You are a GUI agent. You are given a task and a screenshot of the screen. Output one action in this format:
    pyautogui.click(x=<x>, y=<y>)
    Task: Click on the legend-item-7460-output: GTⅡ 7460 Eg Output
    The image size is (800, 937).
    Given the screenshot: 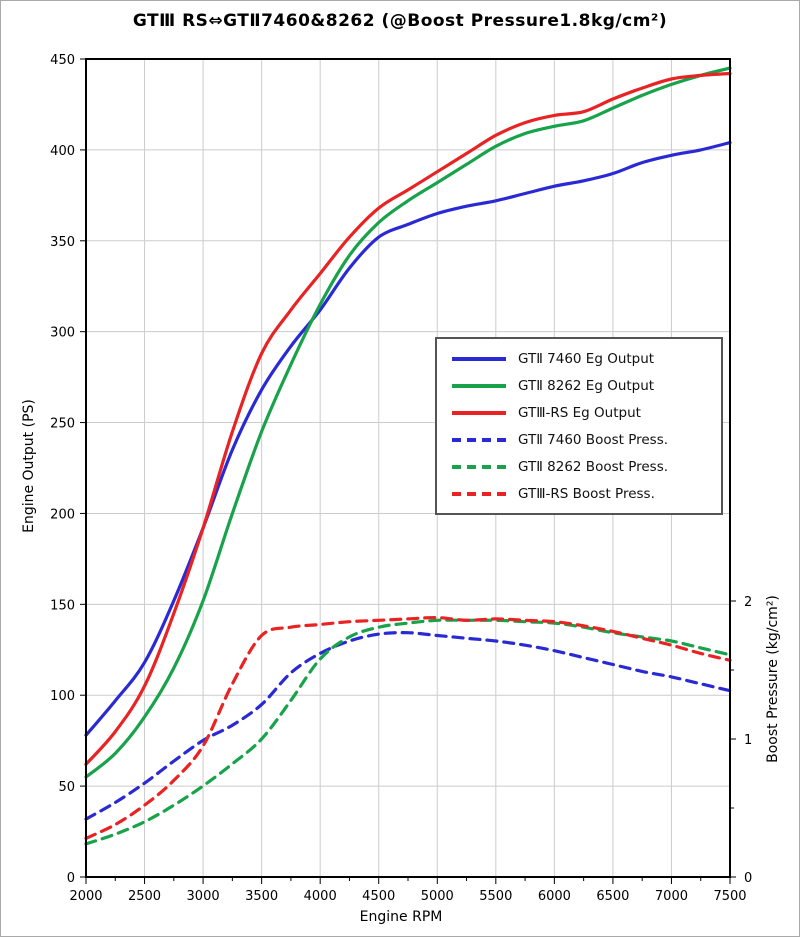 What is the action you would take?
    pyautogui.click(x=586, y=359)
    